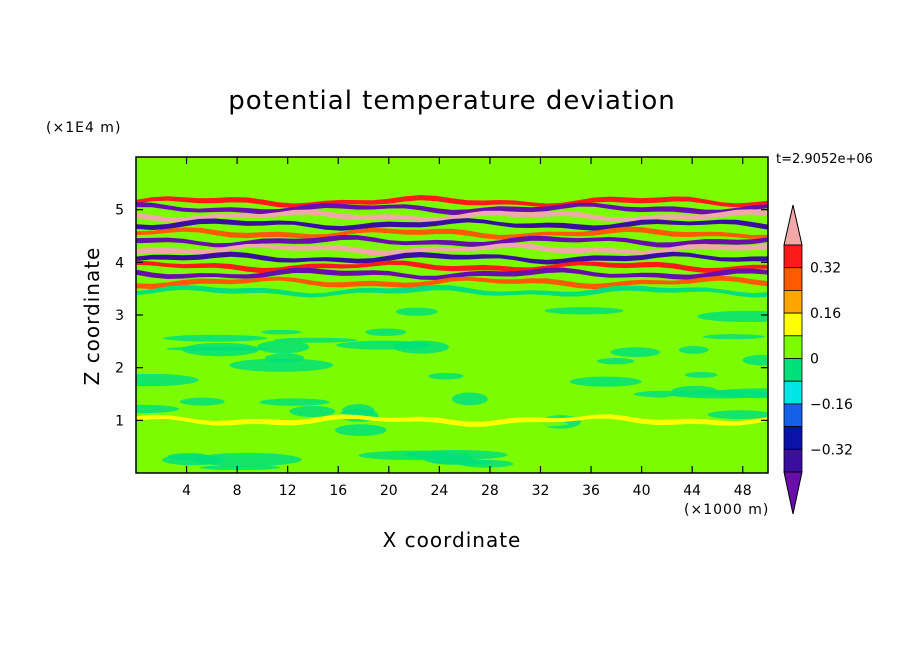 Image resolution: width=904 pixels, height=654 pixels. What do you see at coordinates (439, 491) in the screenshot?
I see `x-tick-label: 24` at bounding box center [439, 491].